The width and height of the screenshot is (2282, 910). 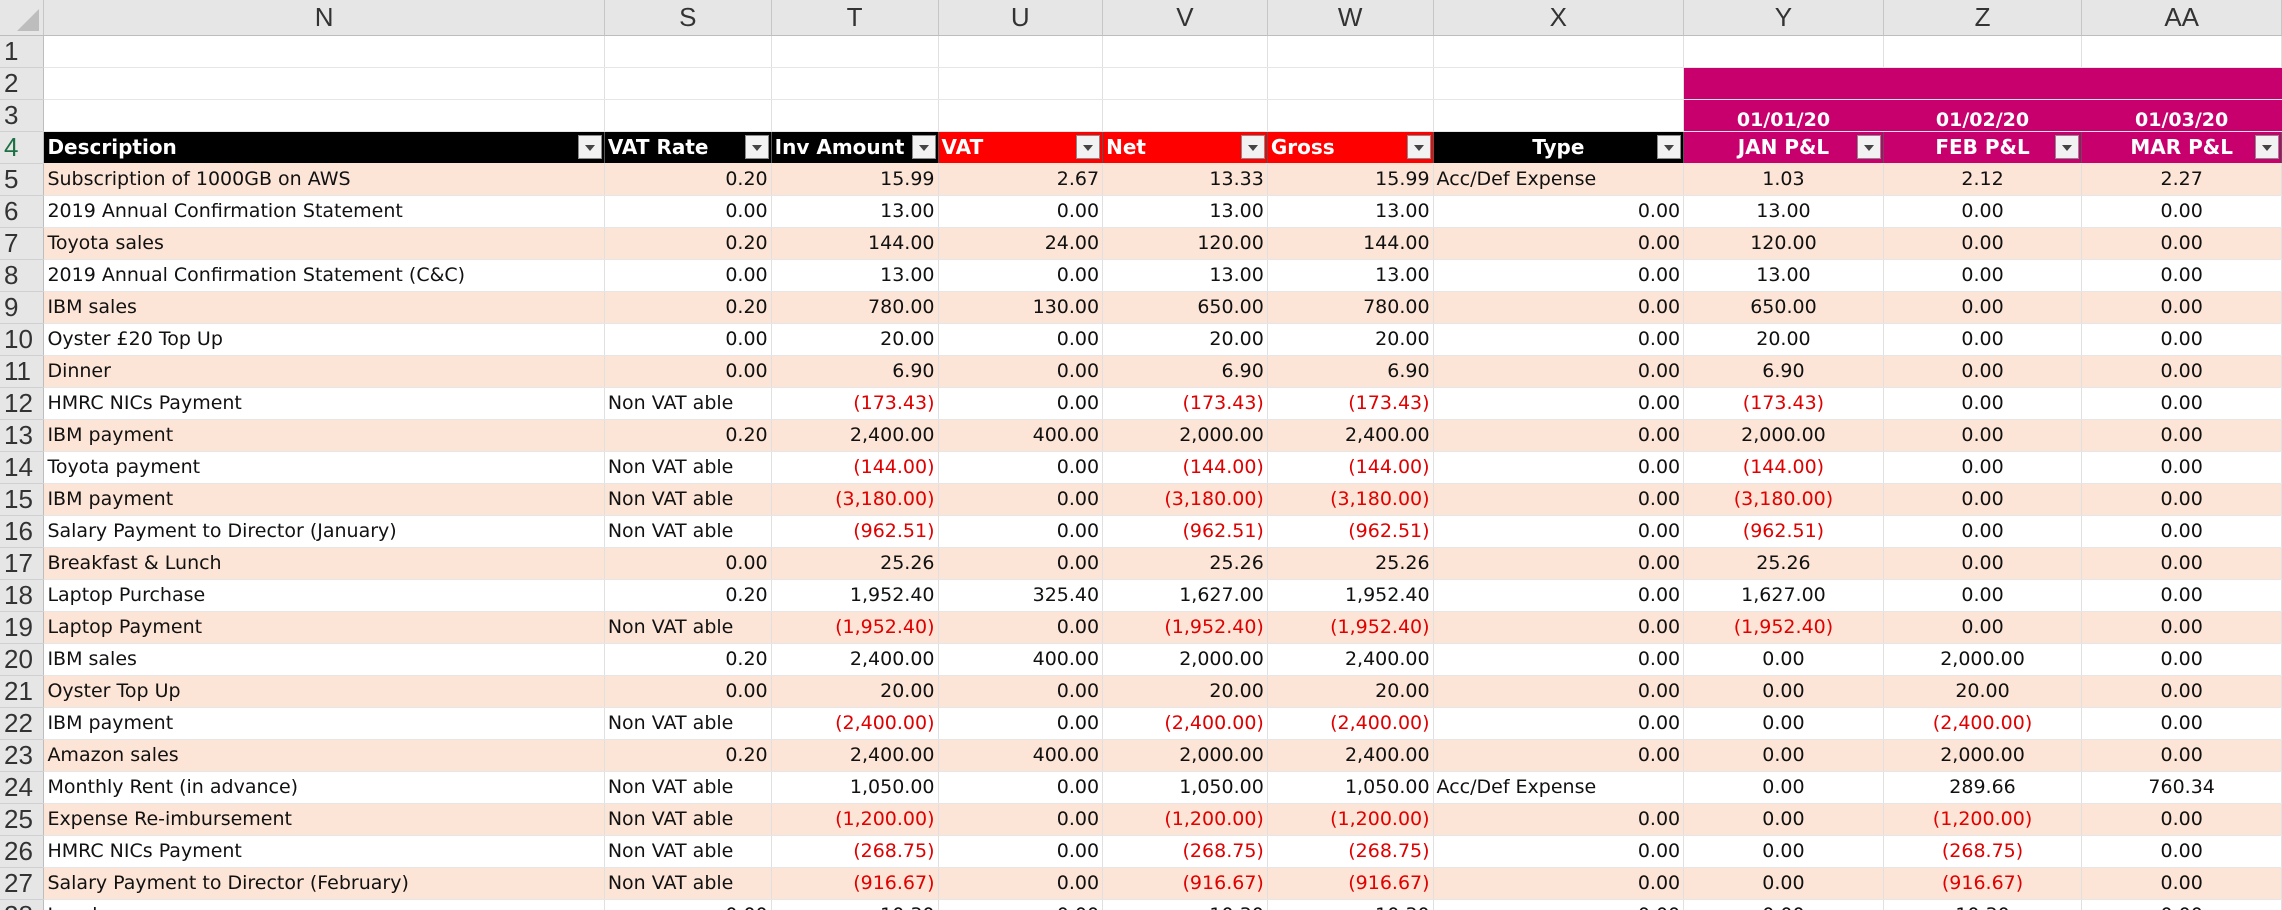 What do you see at coordinates (1783, 211) in the screenshot?
I see `cell-jan-pl: 13.00` at bounding box center [1783, 211].